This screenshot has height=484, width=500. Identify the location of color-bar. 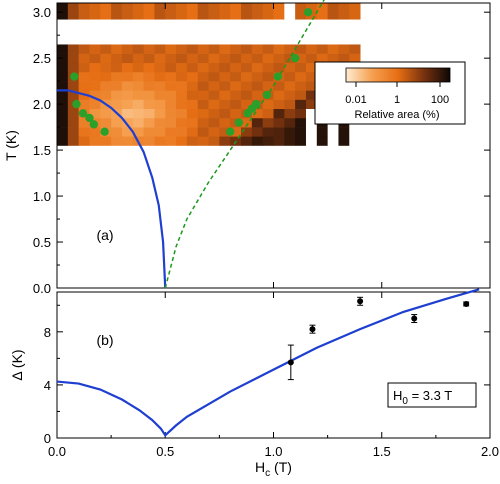
(398, 75).